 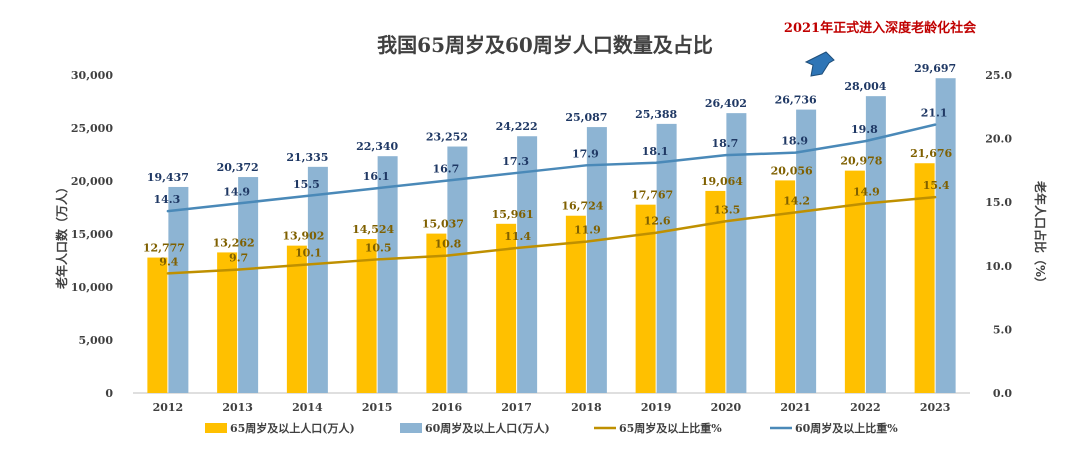 What do you see at coordinates (447, 407) in the screenshot?
I see `x-tick-label: 2016` at bounding box center [447, 407].